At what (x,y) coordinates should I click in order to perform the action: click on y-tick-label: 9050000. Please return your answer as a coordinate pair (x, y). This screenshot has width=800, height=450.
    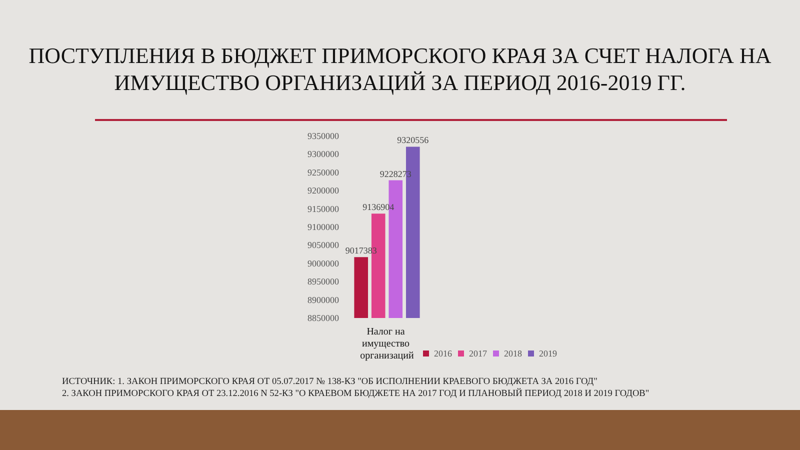
    Looking at the image, I should click on (324, 245).